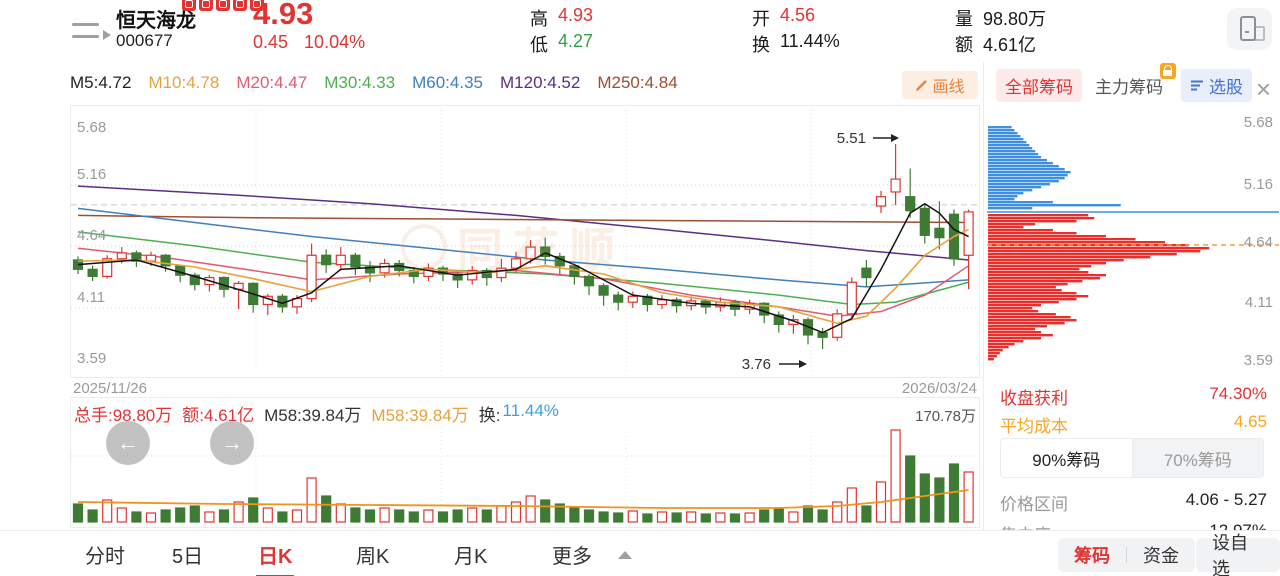  I want to click on date-end: 2026/03/24, so click(939, 388).